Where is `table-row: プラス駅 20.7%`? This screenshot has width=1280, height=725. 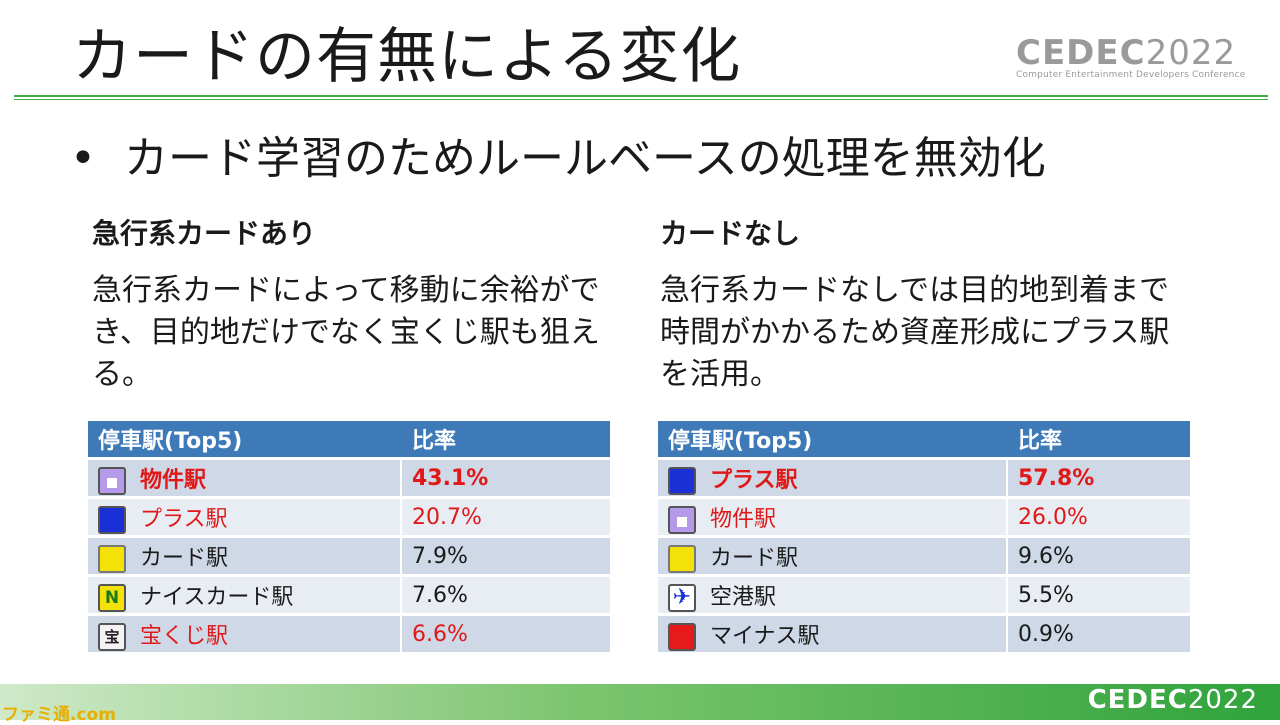
table-row: プラス駅 20.7% is located at coordinates (349, 517).